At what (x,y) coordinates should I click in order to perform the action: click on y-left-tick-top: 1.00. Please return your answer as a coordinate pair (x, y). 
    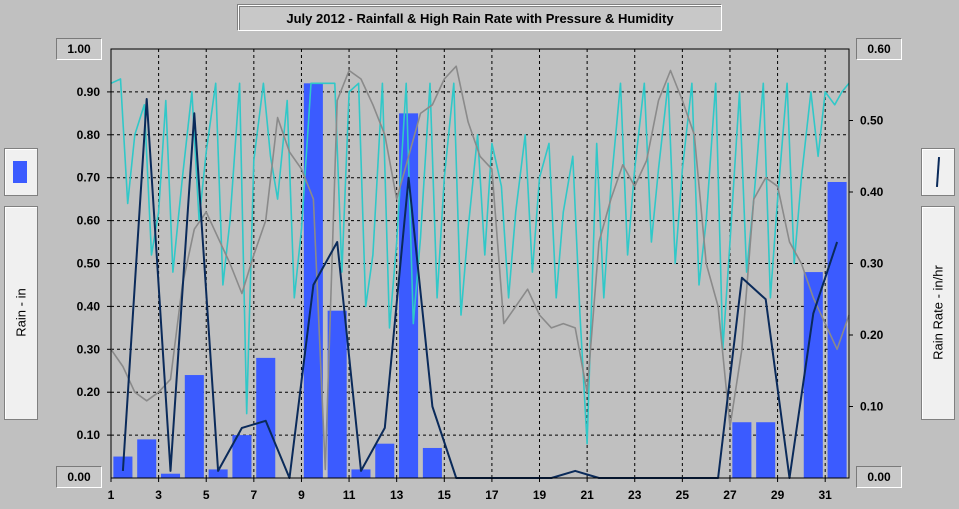
    Looking at the image, I should click on (79, 49).